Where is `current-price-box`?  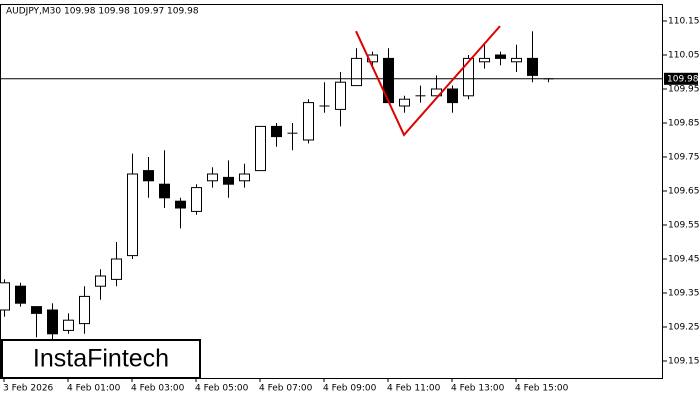
current-price-box is located at coordinates (681, 78).